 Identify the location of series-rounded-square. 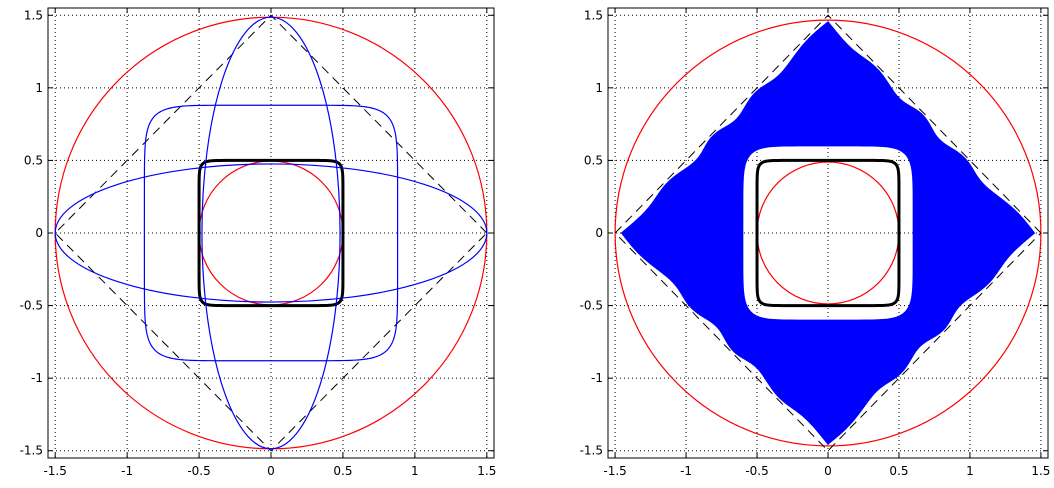
(271, 233).